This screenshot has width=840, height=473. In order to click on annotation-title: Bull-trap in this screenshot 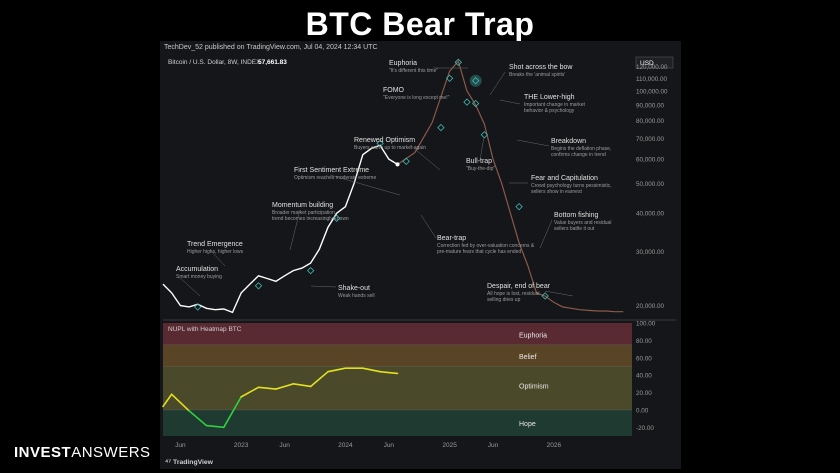, I will do `click(479, 161)`.